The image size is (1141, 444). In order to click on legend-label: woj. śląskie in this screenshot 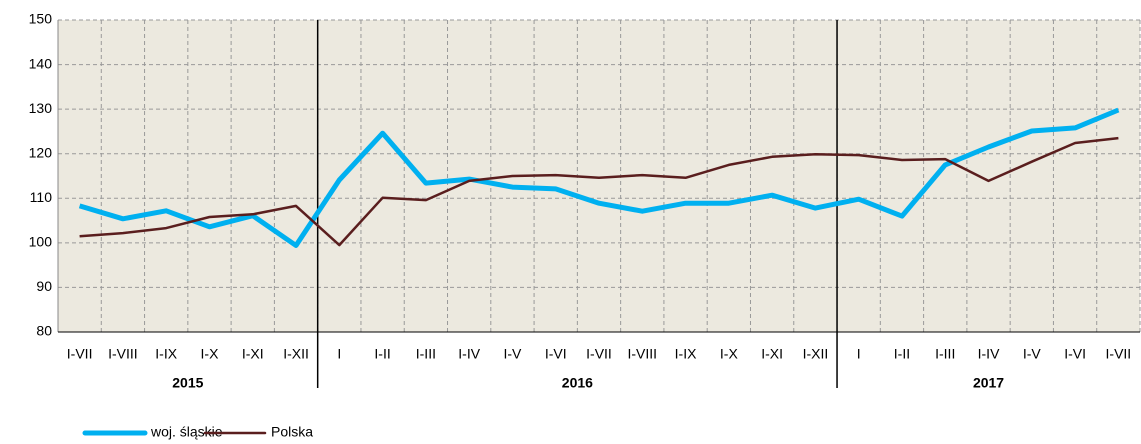, I will do `click(186, 432)`.